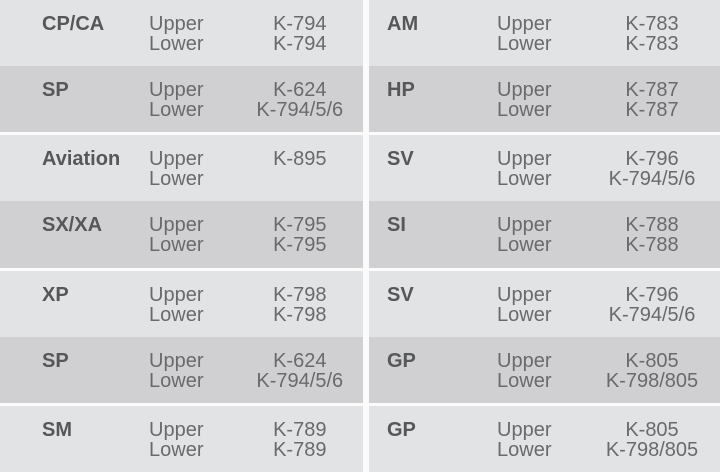 The width and height of the screenshot is (720, 472). I want to click on arch-value-column: K-787 K-787, so click(652, 100).